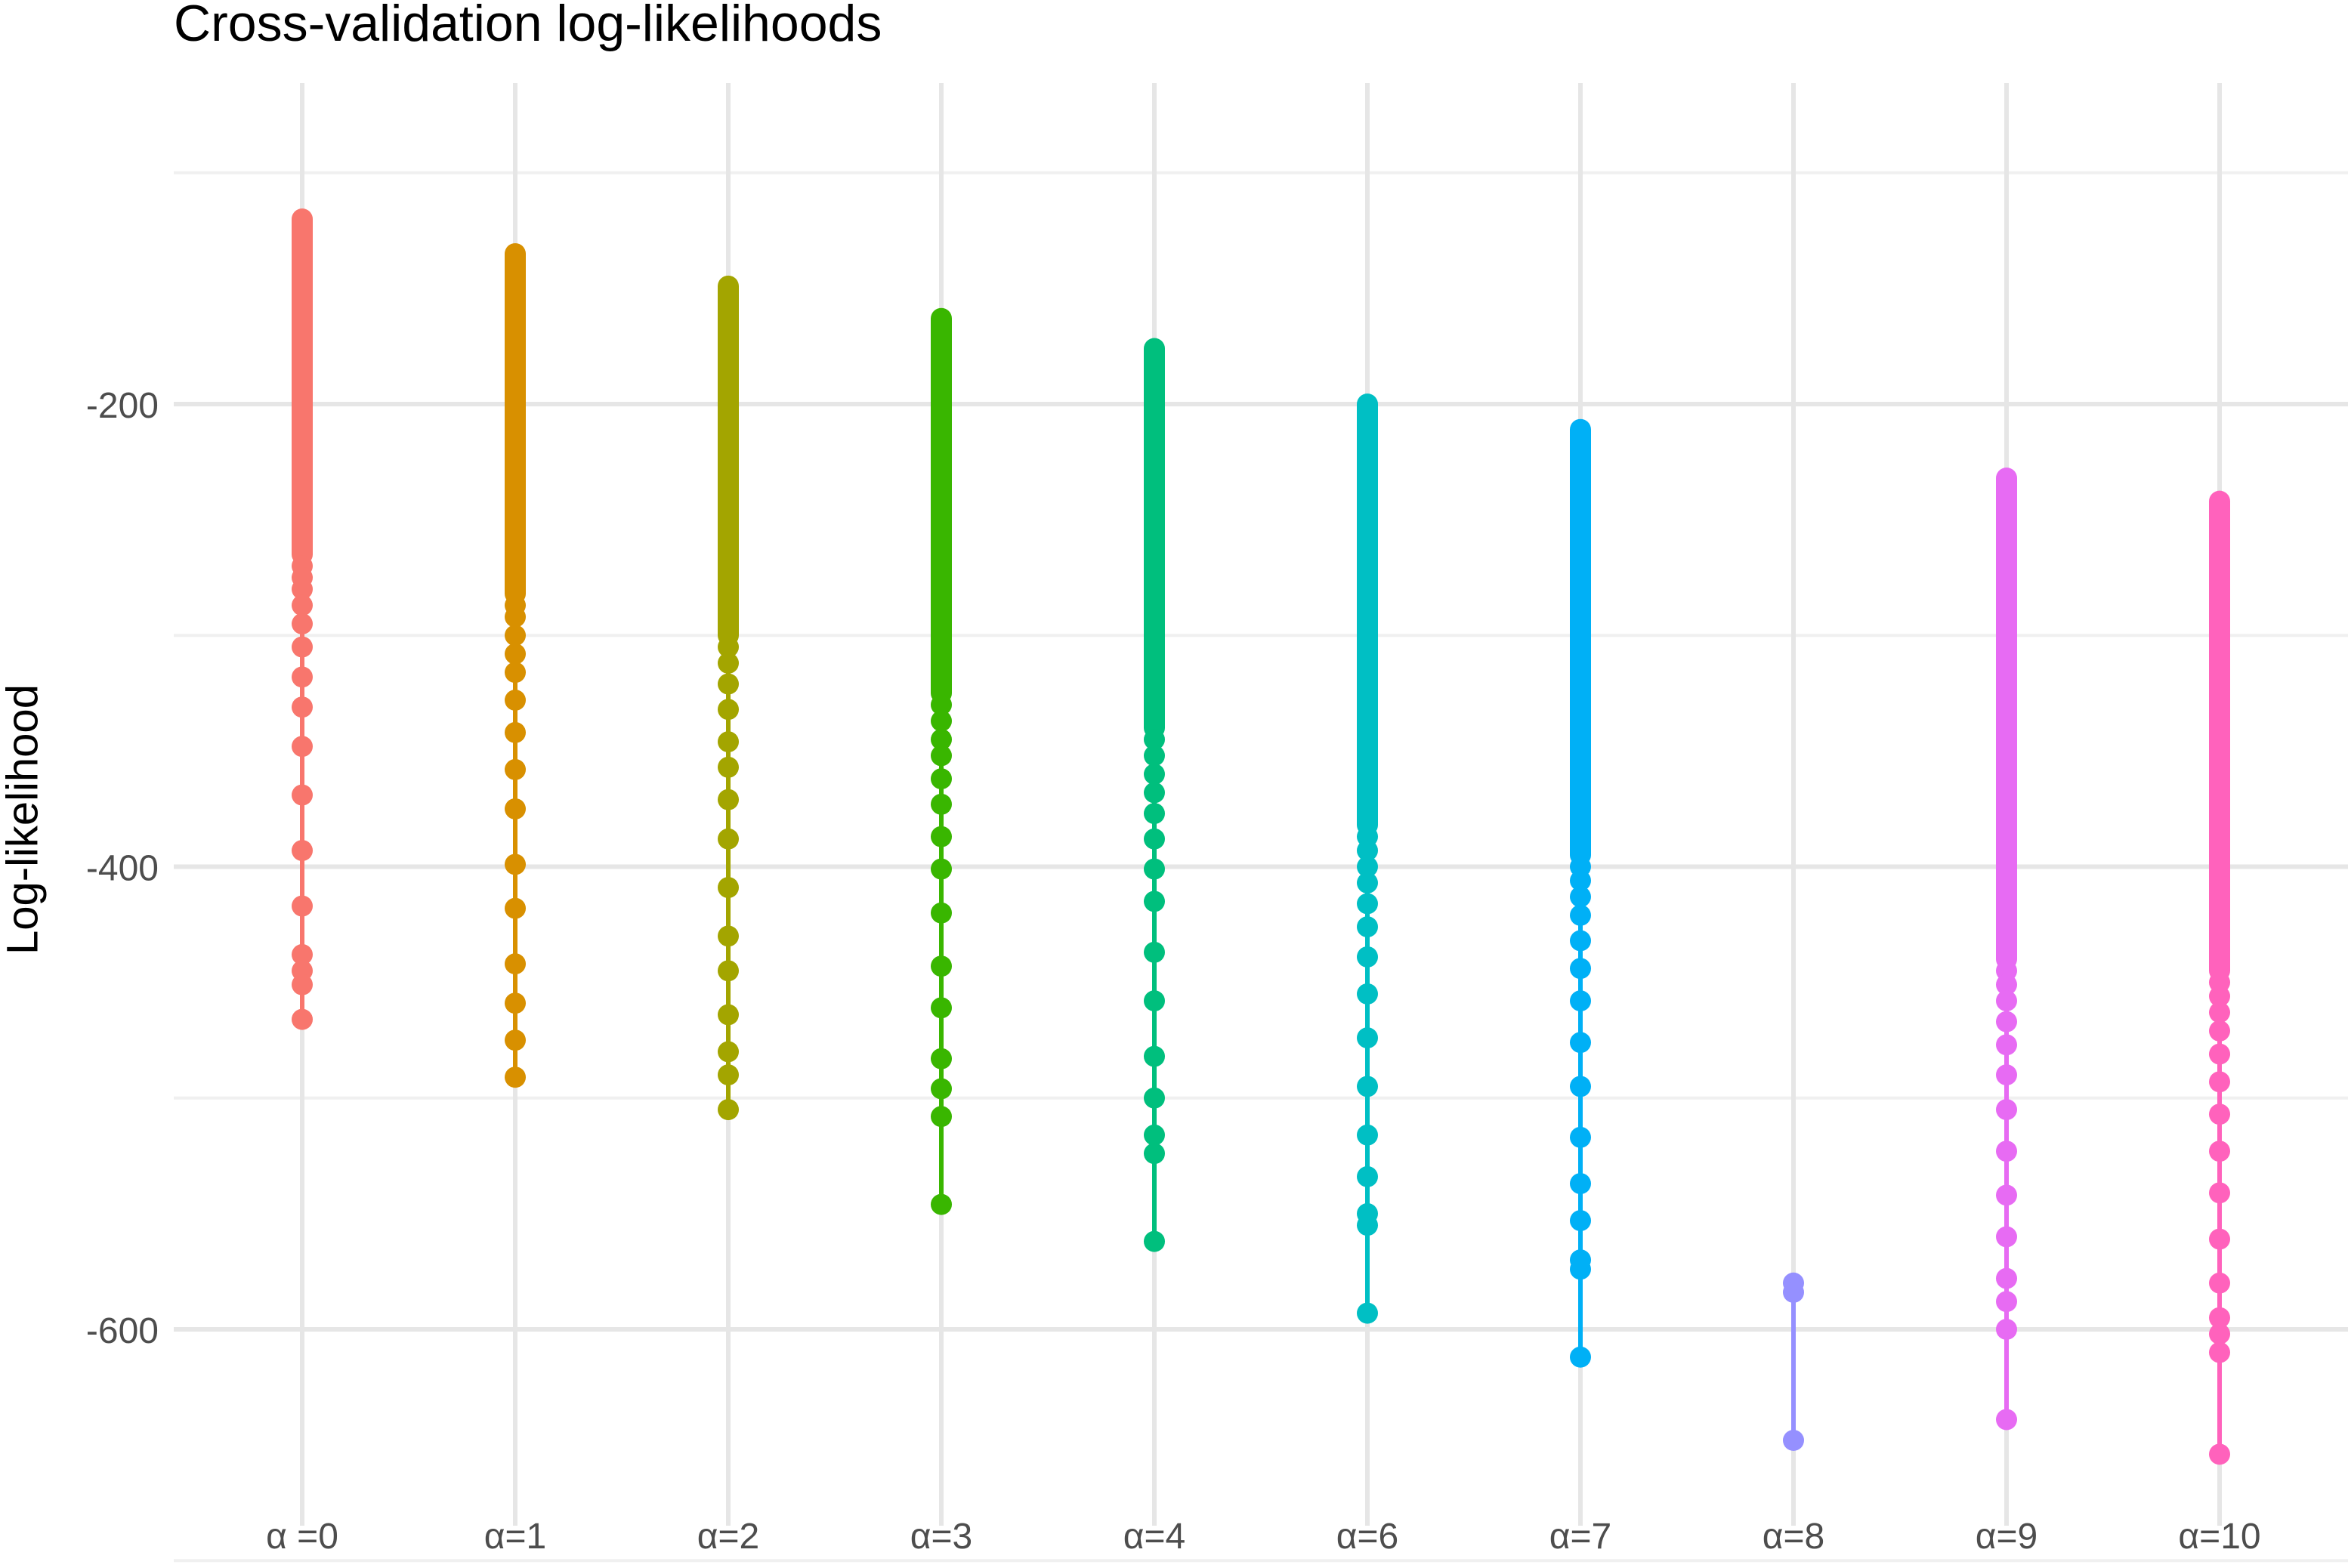 The width and height of the screenshot is (2348, 1568). What do you see at coordinates (1794, 1537) in the screenshot?
I see `x-tick-label: α=8` at bounding box center [1794, 1537].